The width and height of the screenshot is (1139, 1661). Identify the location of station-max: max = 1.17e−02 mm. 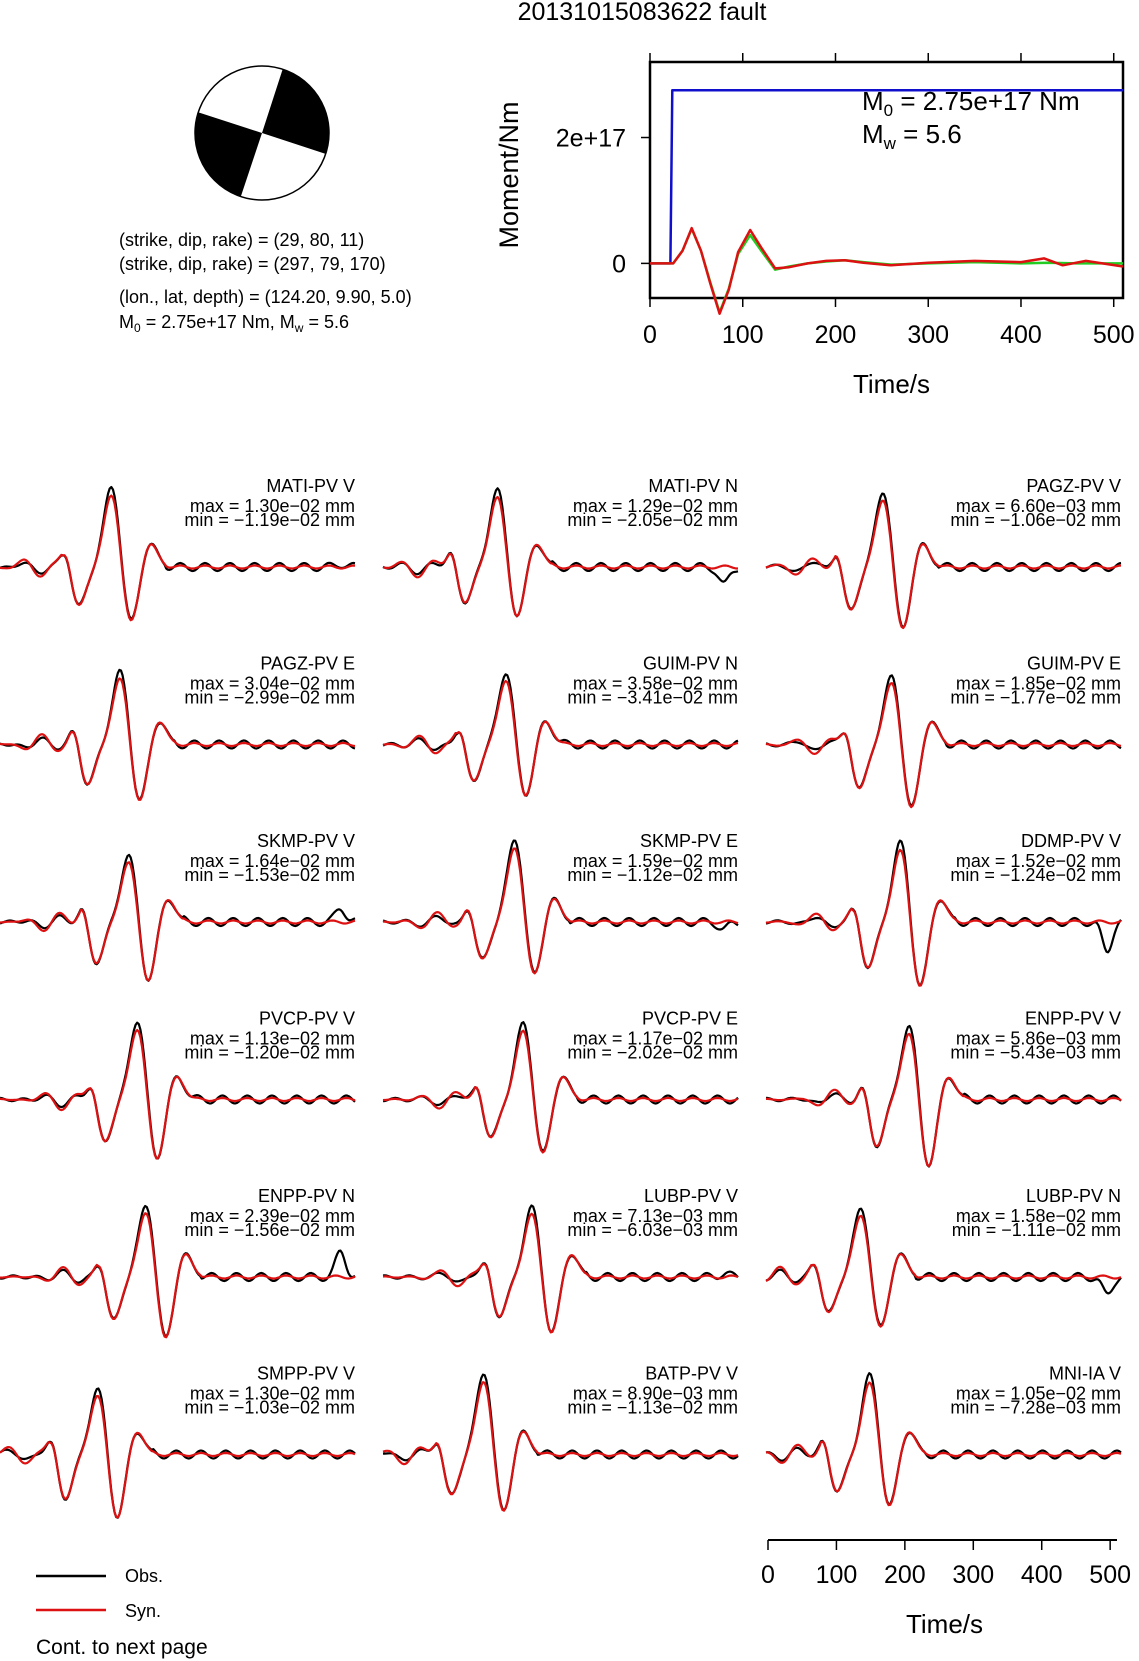
(655, 1039).